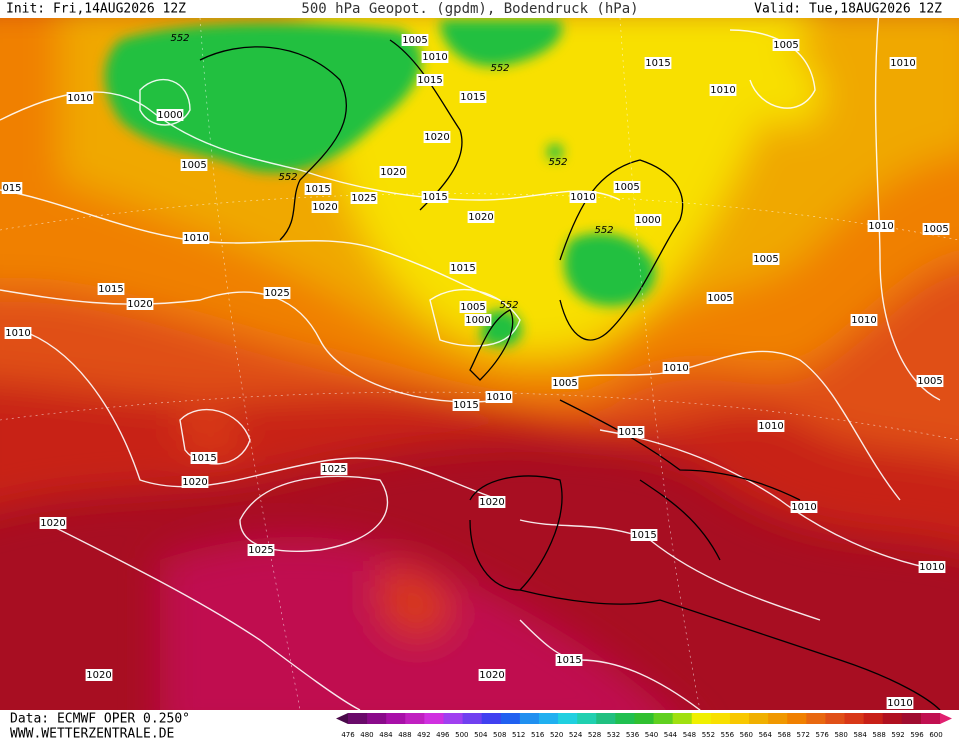  What do you see at coordinates (96, 9) in the screenshot?
I see `init-time: Init: Fri,14AUG2026 12Z` at bounding box center [96, 9].